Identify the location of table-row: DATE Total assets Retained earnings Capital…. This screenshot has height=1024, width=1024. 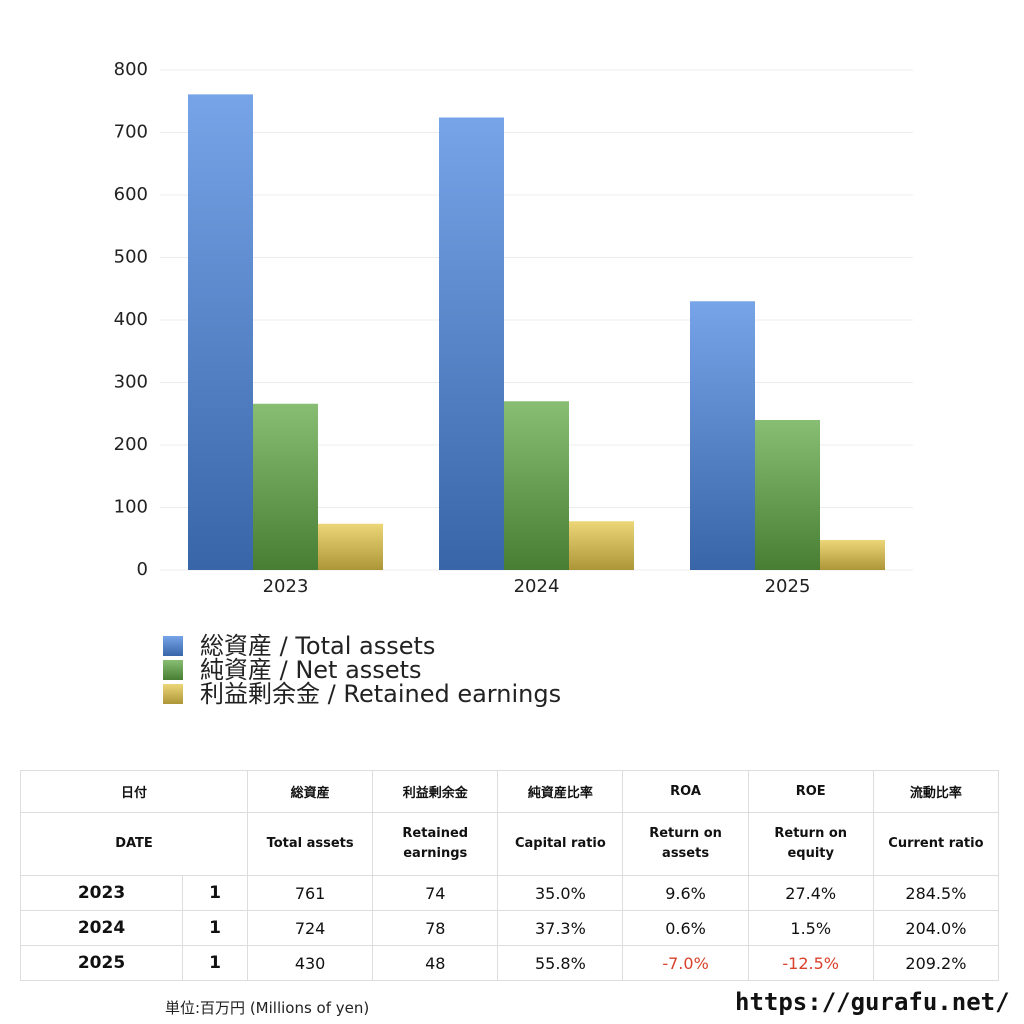
(509, 844).